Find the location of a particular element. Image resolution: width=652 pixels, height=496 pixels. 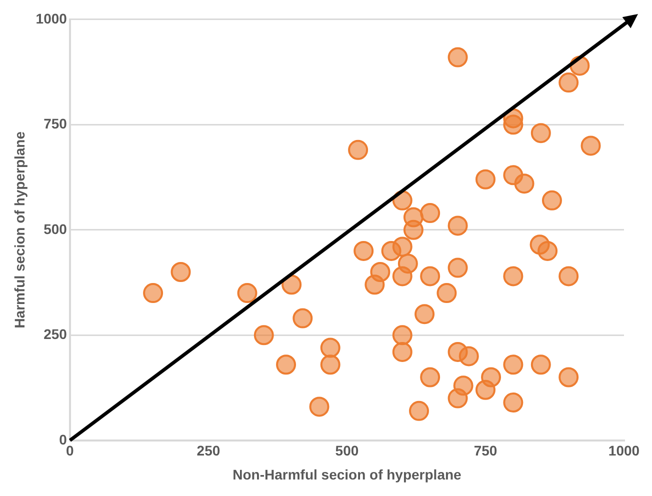

y-tick-label: 250 is located at coordinates (56, 334).